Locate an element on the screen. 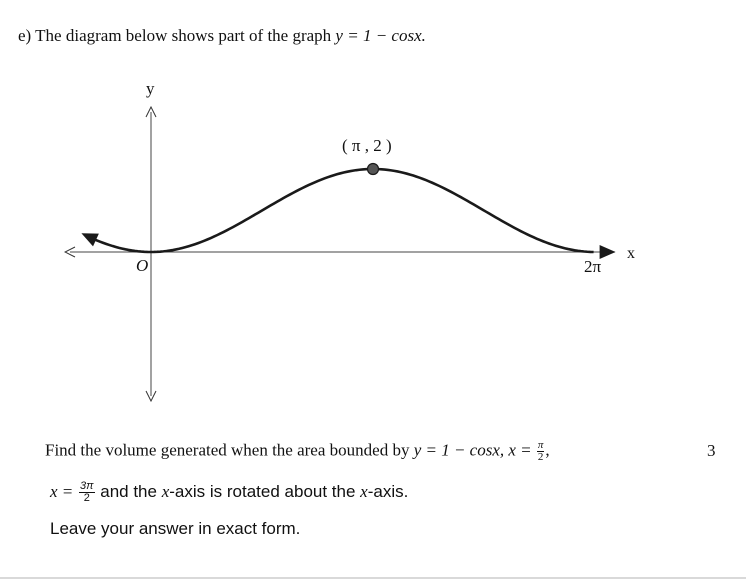  fraction-numerator: 3π is located at coordinates (87, 486).